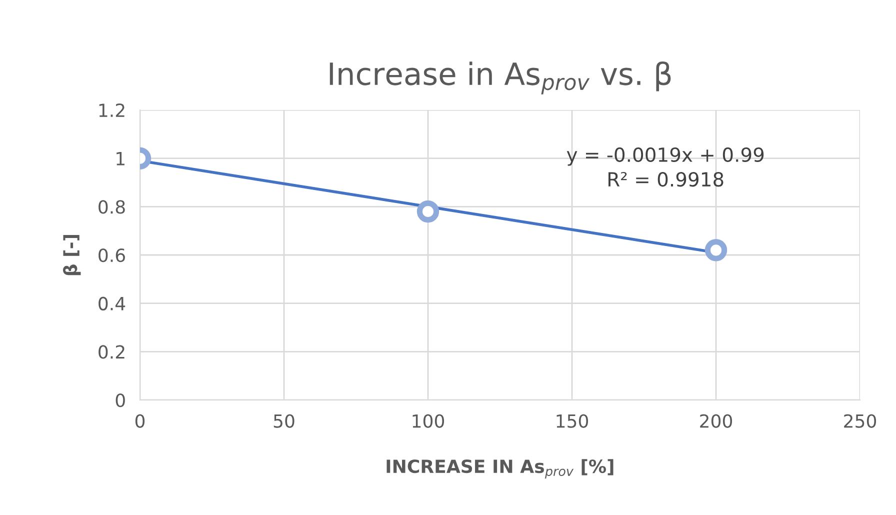 This screenshot has height=515, width=896. What do you see at coordinates (572, 421) in the screenshot?
I see `x-tick-label: 150` at bounding box center [572, 421].